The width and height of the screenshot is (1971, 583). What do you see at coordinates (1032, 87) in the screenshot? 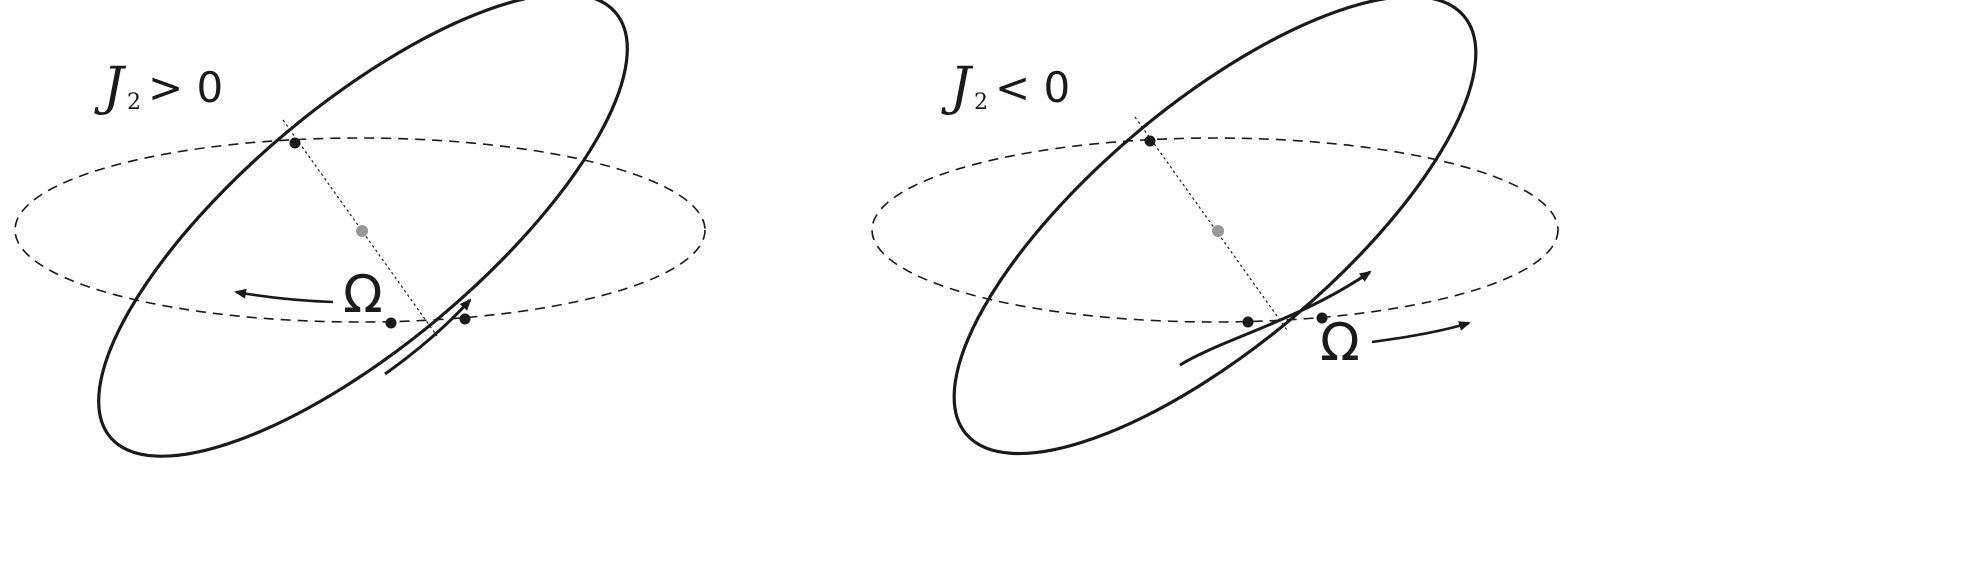
I see `j-relation: < 0` at bounding box center [1032, 87].